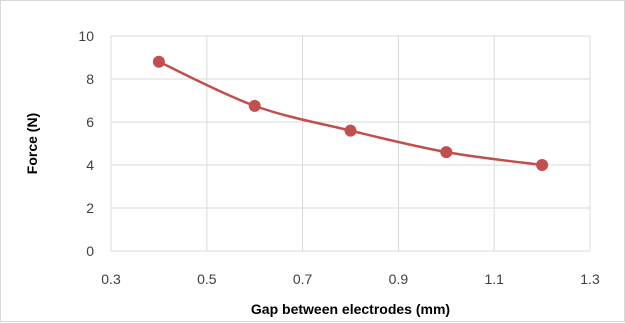 This screenshot has width=625, height=323. Describe the element at coordinates (86, 36) in the screenshot. I see `y-tick-label: 10` at that location.